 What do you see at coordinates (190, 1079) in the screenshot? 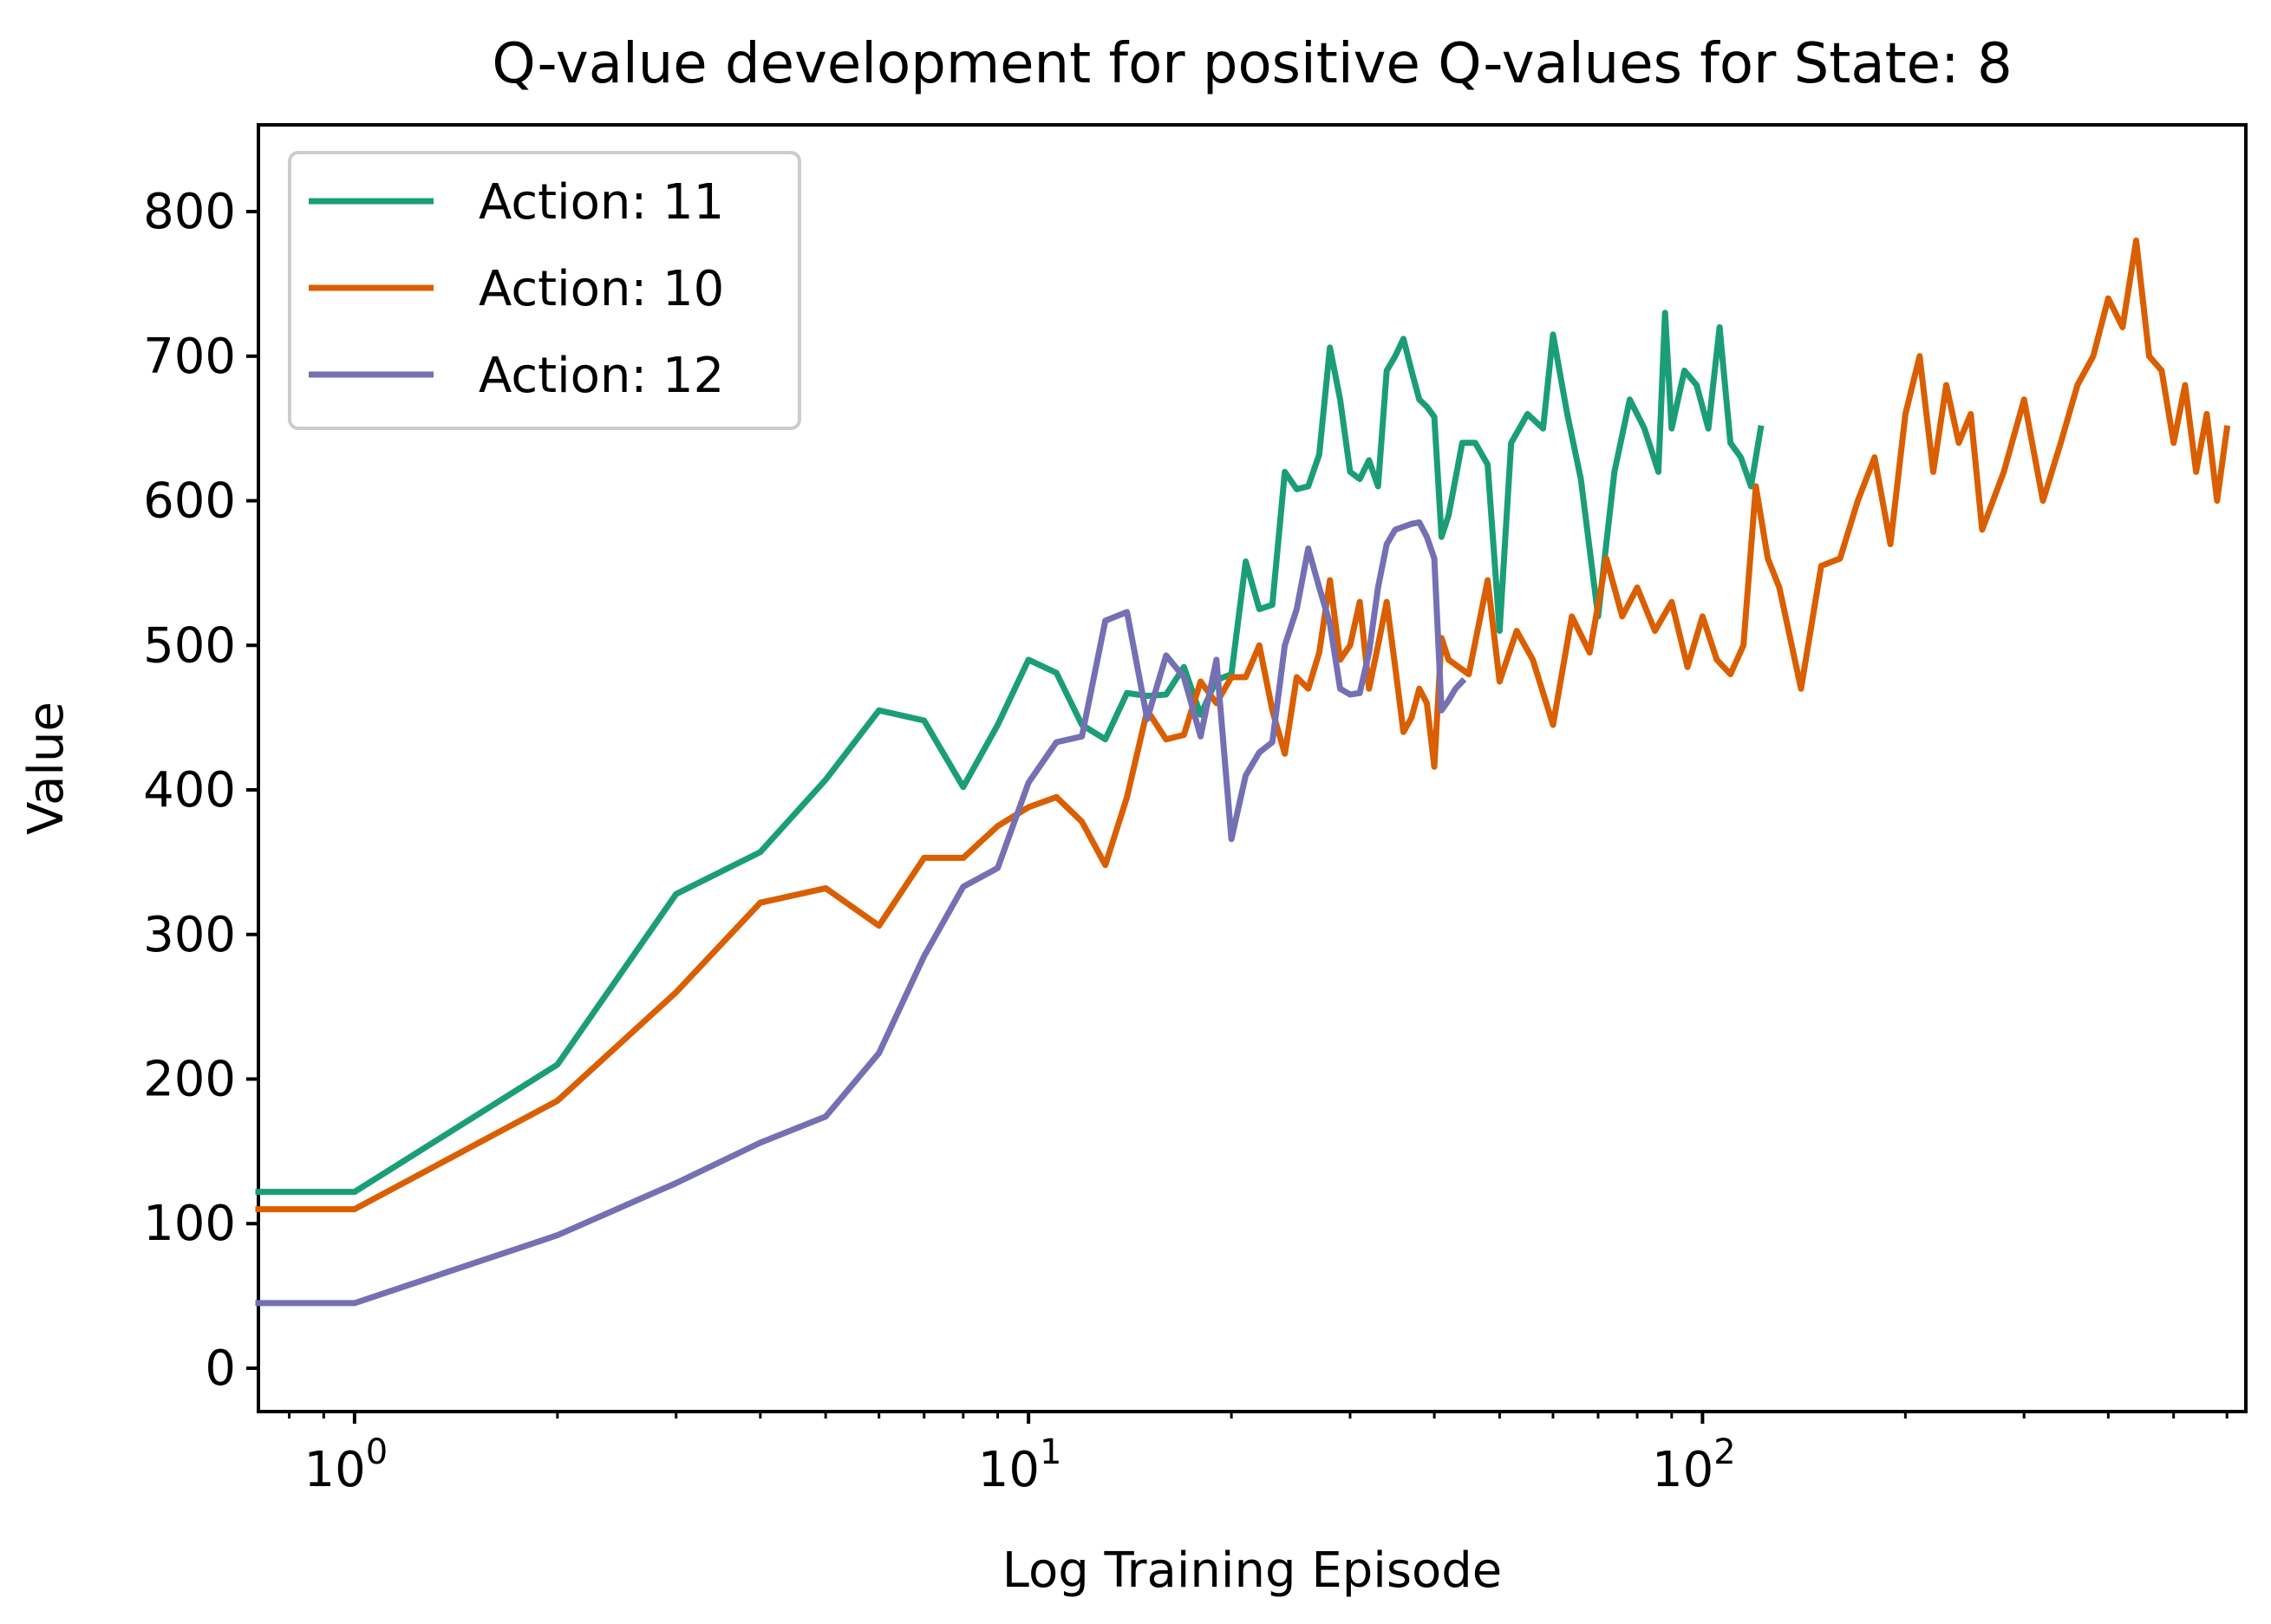
I see `y-tick-label: 200` at bounding box center [190, 1079].